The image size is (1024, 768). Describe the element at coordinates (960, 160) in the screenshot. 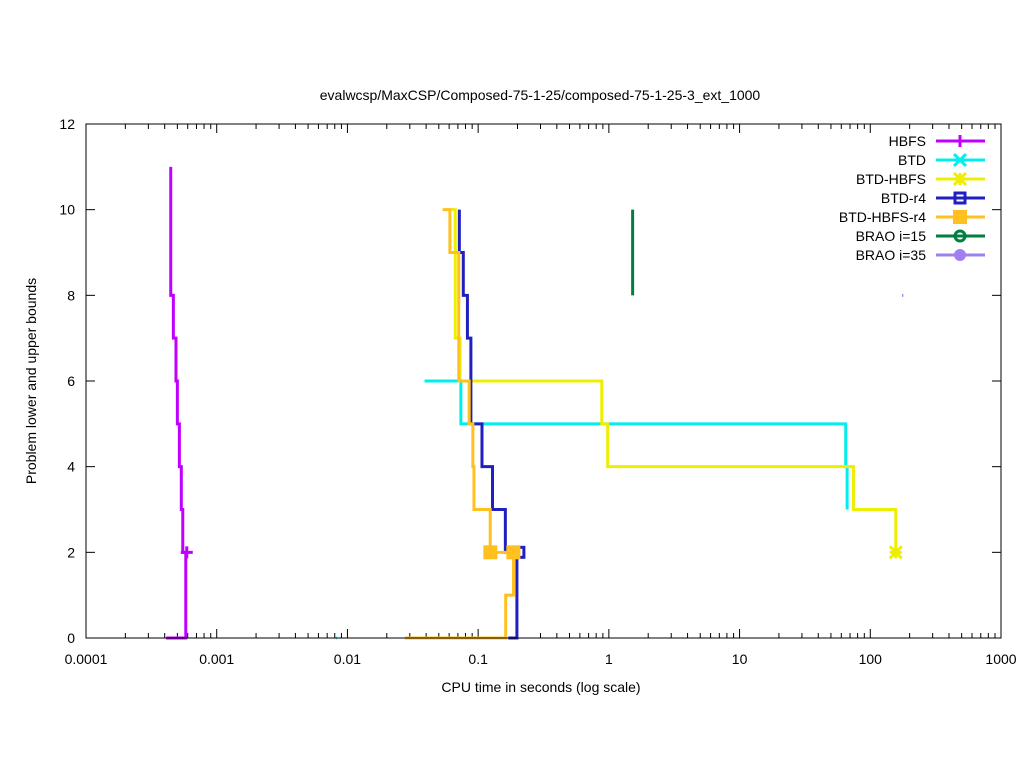

I see `legend-marker-btd` at that location.